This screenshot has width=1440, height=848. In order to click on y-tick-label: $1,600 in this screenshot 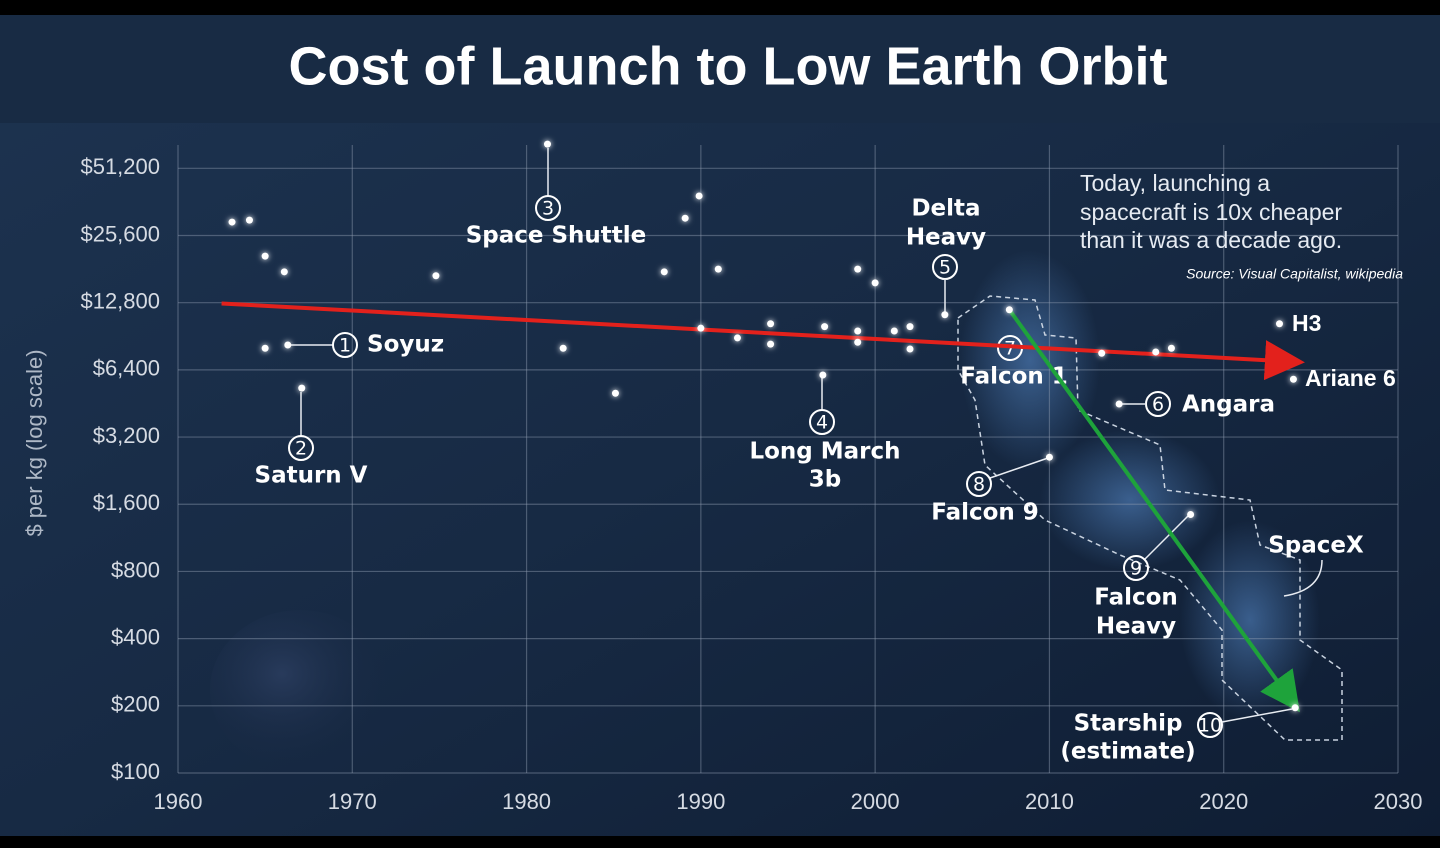, I will do `click(126, 502)`.